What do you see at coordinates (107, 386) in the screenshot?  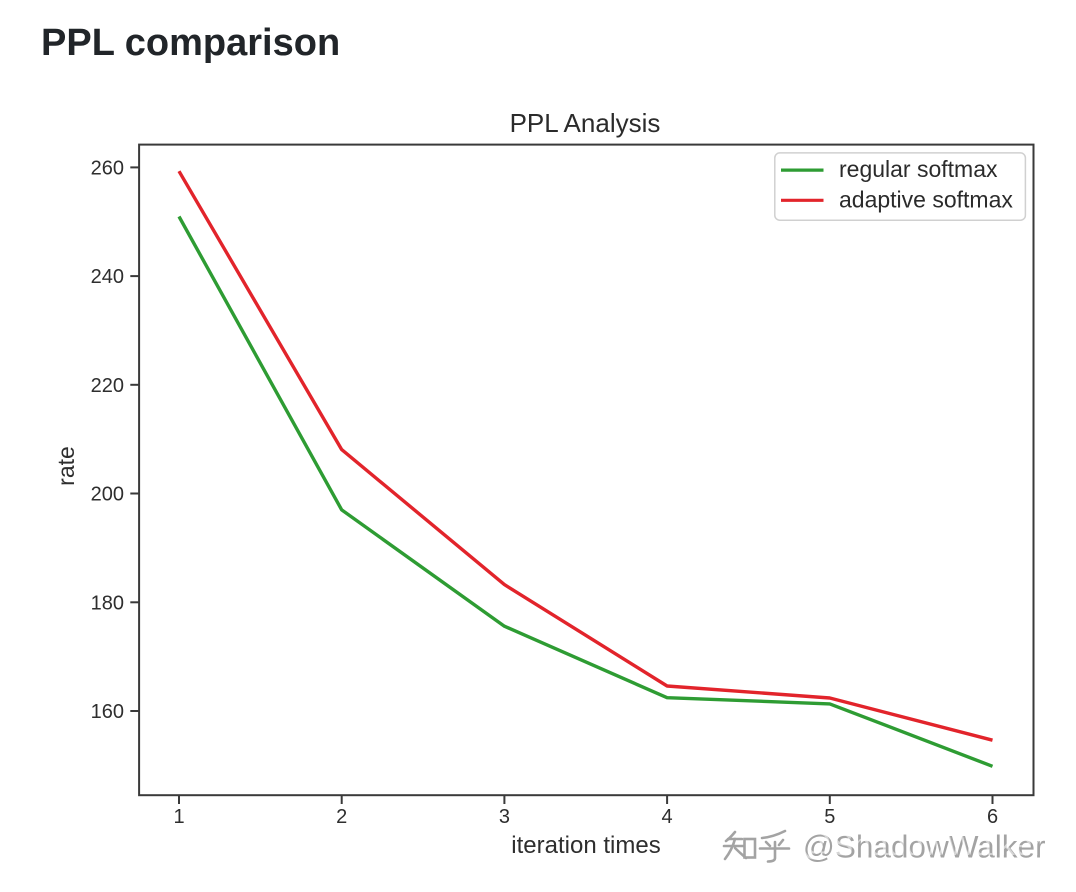 I see `svg-text: 220` at bounding box center [107, 386].